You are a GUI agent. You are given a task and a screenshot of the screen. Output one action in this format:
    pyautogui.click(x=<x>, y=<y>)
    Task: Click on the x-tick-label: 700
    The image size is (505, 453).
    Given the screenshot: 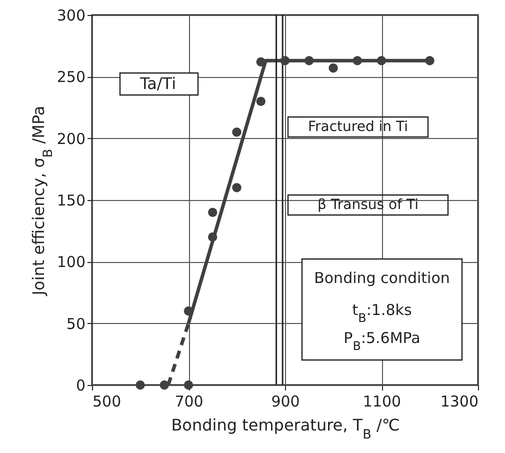 What is the action you would take?
    pyautogui.click(x=189, y=401)
    